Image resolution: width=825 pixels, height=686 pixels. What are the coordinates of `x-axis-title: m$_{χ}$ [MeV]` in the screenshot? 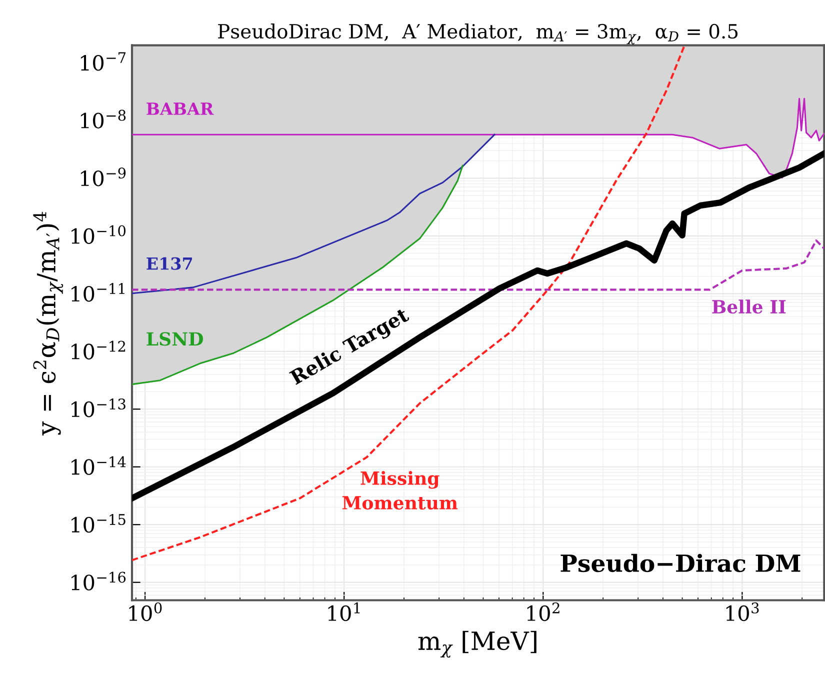 It's located at (477, 644).